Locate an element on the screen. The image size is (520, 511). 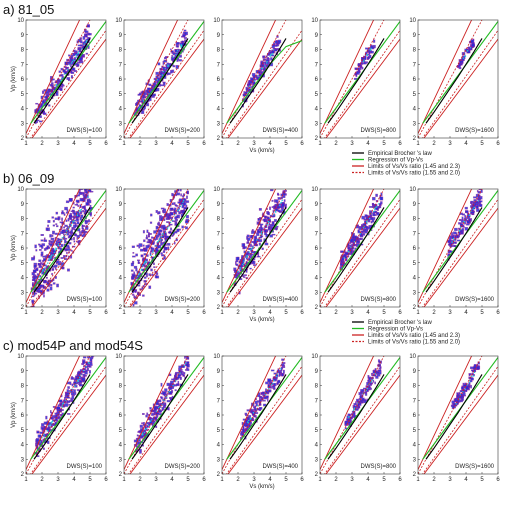
brocher-line is located at coordinates (62, 81).